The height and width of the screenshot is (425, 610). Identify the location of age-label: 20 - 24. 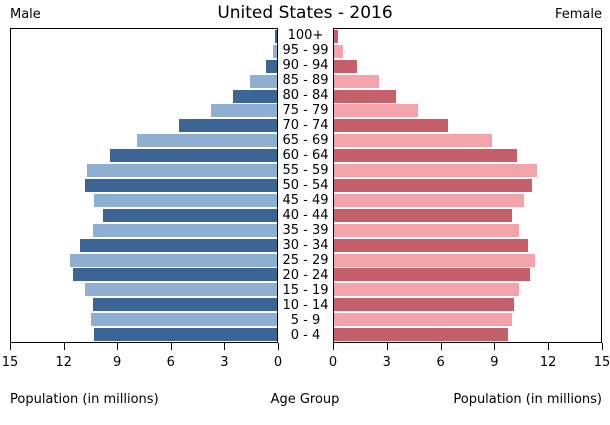
(305, 275).